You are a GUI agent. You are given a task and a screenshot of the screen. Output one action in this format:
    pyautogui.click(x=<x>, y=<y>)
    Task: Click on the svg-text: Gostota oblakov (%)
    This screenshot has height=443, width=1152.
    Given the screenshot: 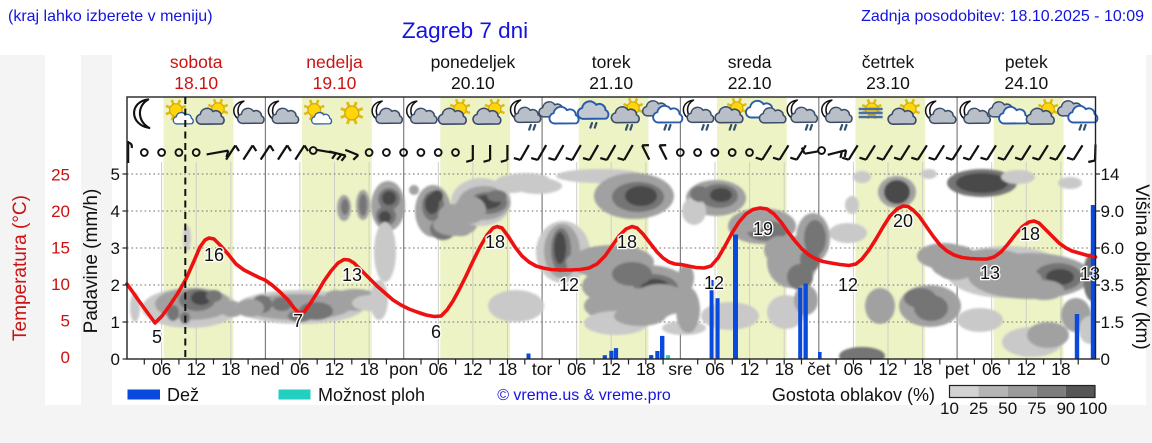 What is the action you would take?
    pyautogui.click(x=853, y=395)
    